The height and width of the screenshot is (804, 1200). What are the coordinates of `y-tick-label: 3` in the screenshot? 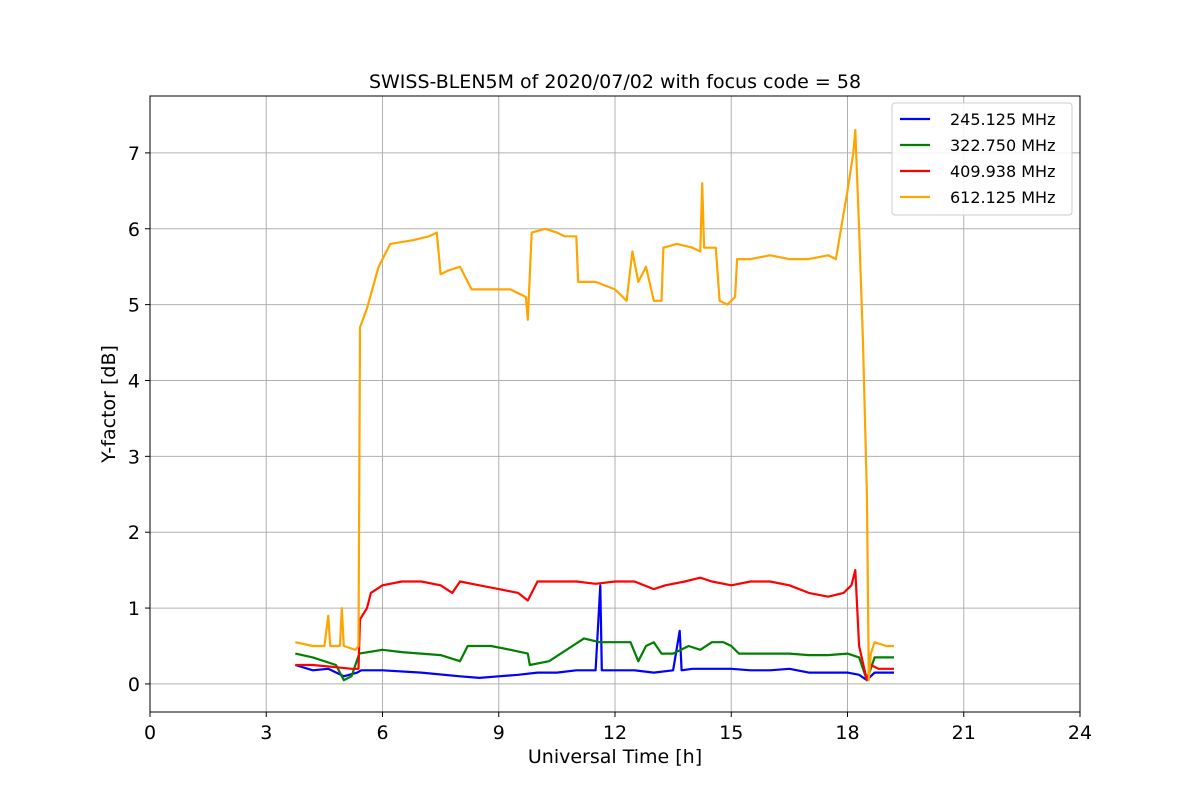 It's located at (134, 457).